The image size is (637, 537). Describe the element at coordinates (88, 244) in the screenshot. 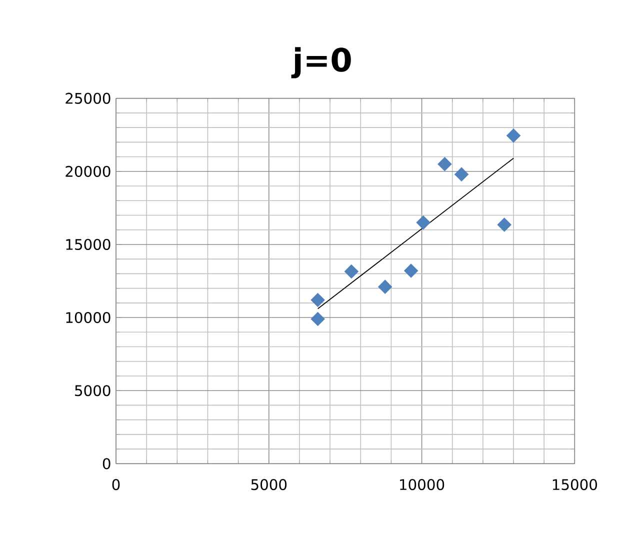

I see `y-tick-label: 15000` at that location.